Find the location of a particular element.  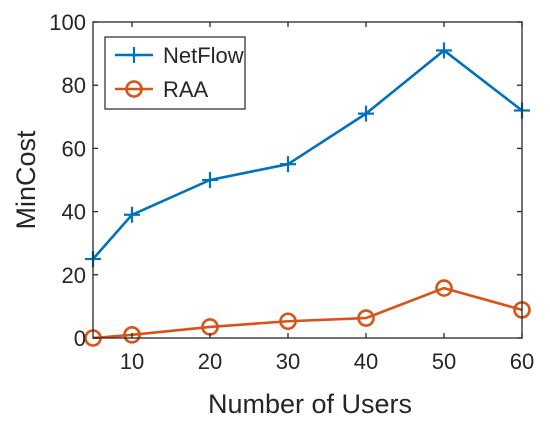

y-tick-label: 100 is located at coordinates (67, 22).